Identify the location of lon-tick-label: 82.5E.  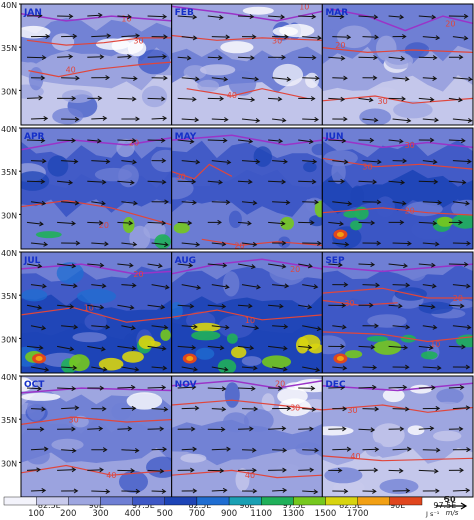
(199, 505).